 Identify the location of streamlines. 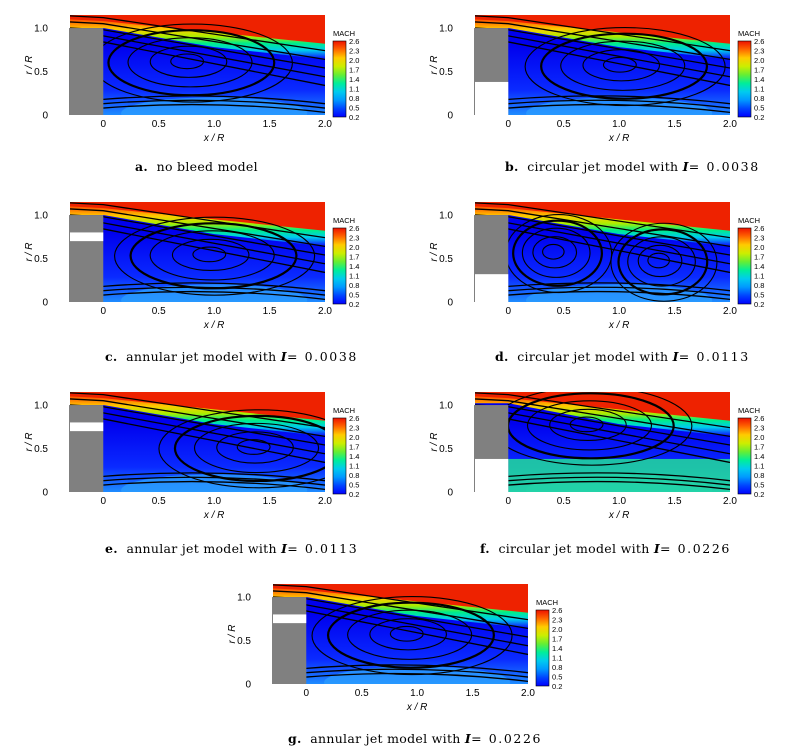
(602, 252).